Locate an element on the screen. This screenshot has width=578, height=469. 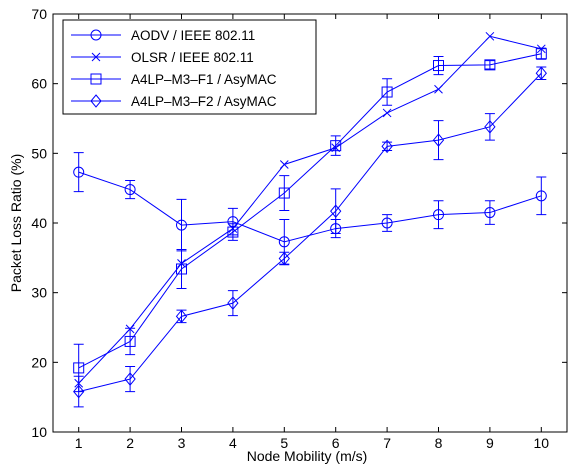
legend-item: A4LP–M3–F2 / AsyMAC is located at coordinates (174, 101).